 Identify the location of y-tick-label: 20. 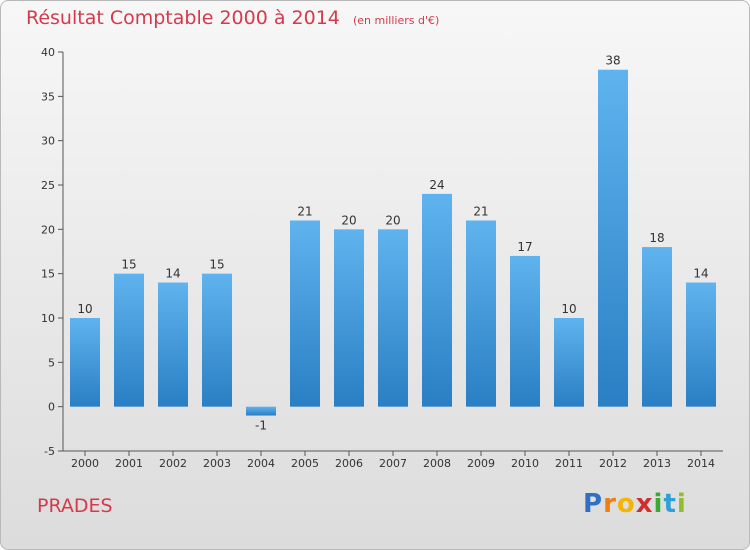
(48, 229).